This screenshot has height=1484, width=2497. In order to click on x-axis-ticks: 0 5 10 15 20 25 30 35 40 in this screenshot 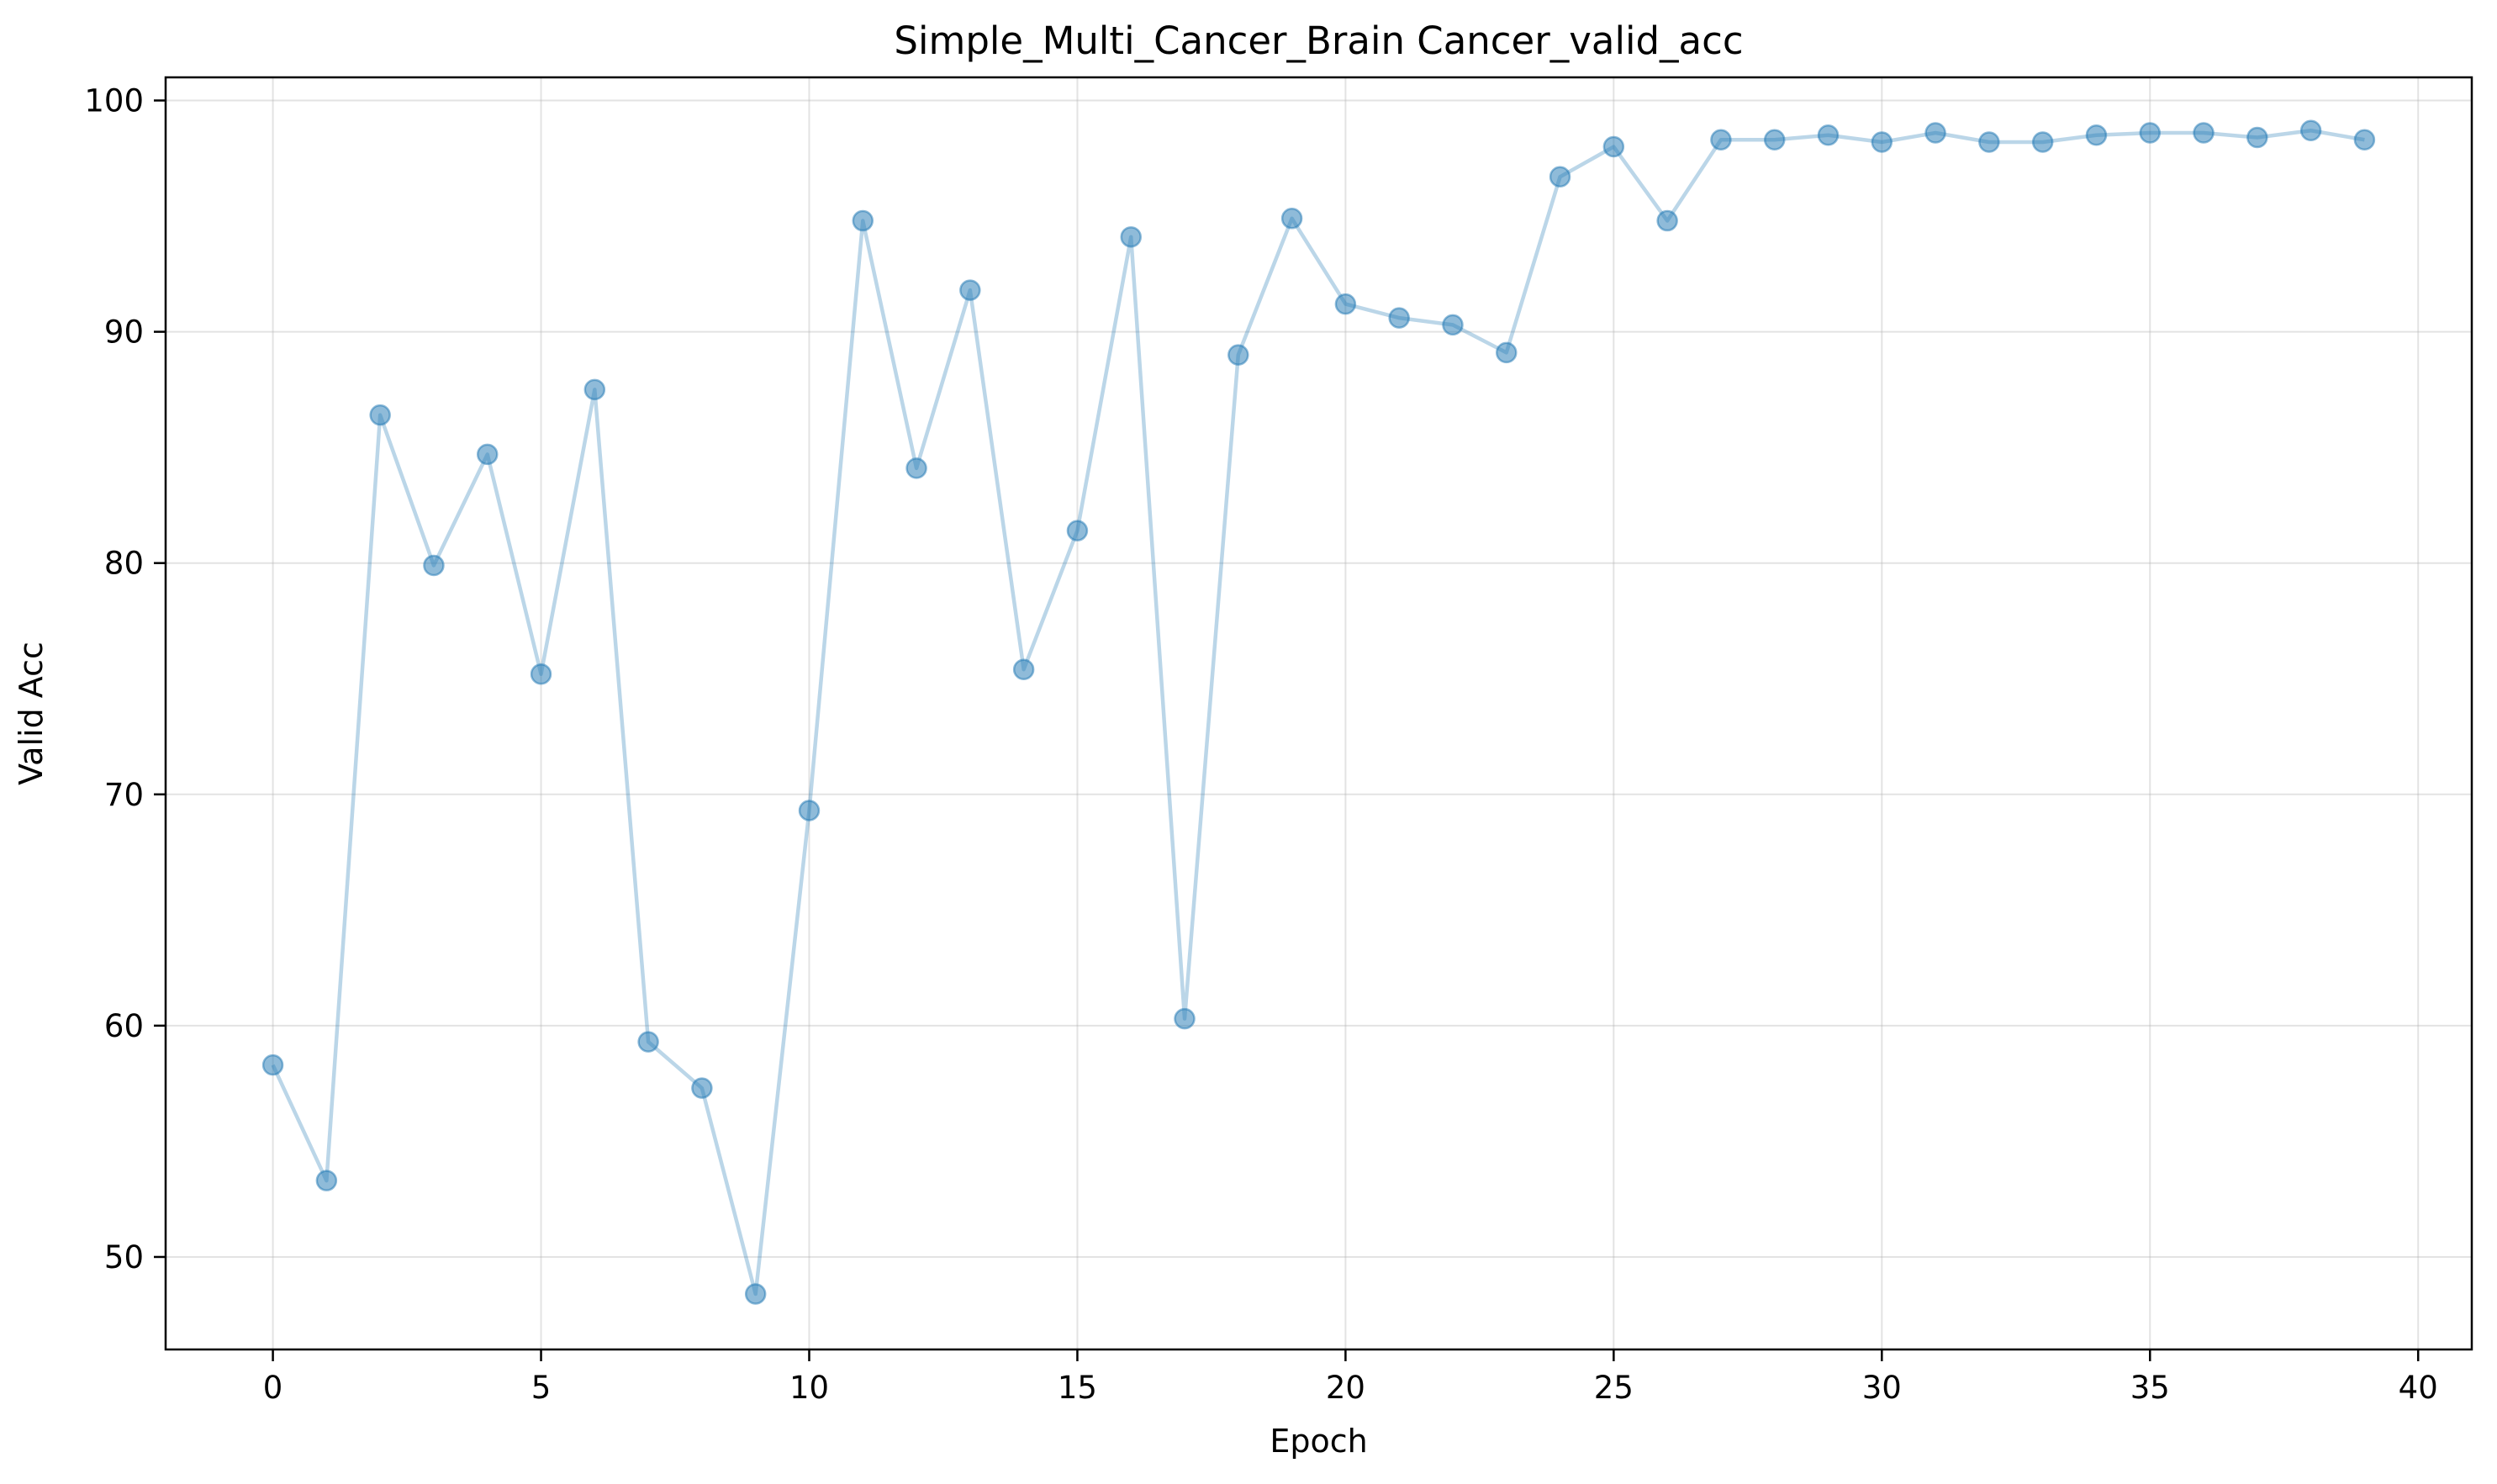, I will do `click(1350, 1377)`.